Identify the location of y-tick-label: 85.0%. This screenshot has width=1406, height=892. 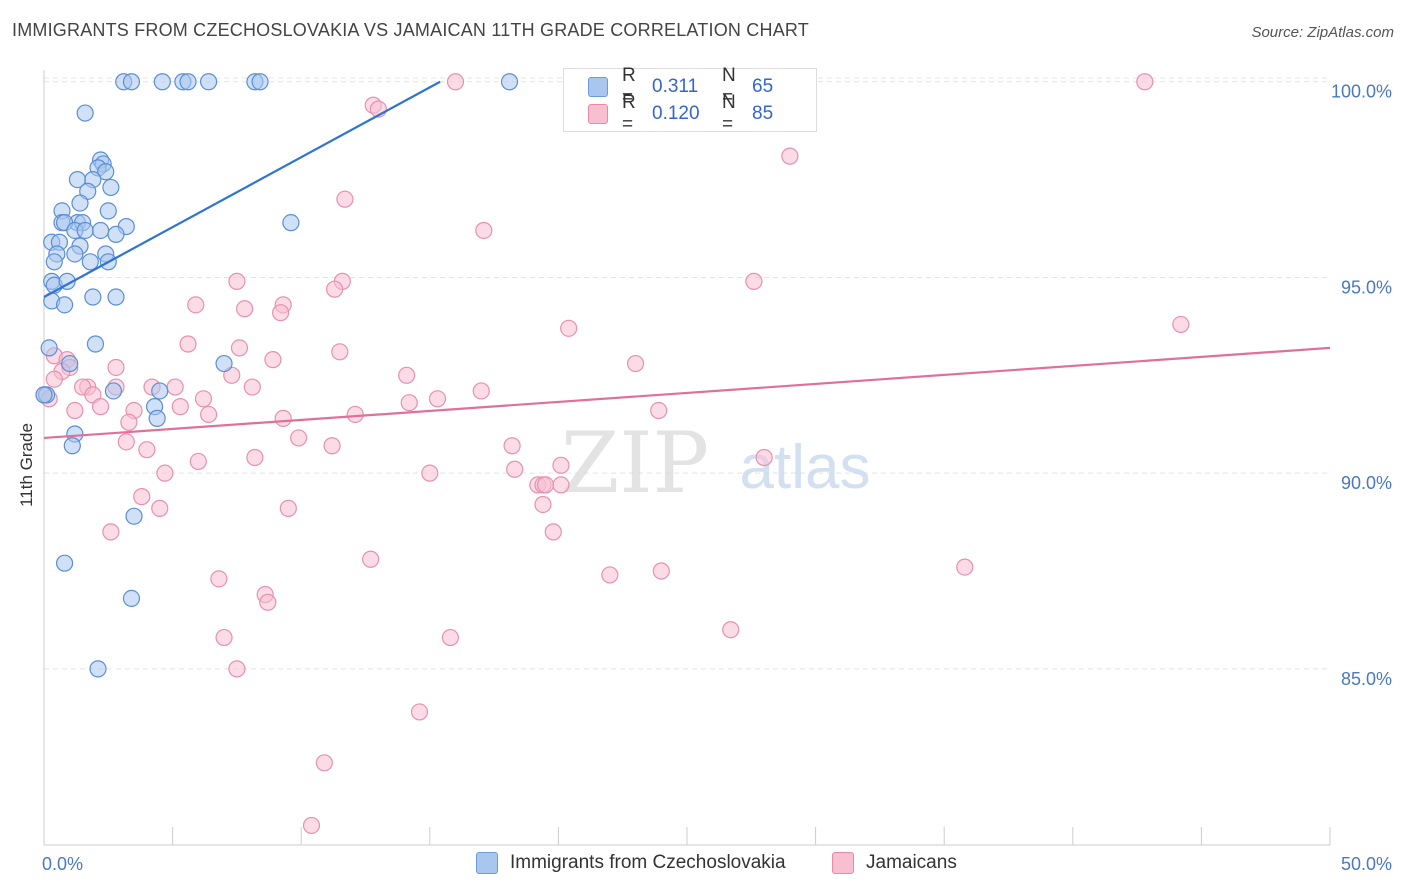
(1366, 679).